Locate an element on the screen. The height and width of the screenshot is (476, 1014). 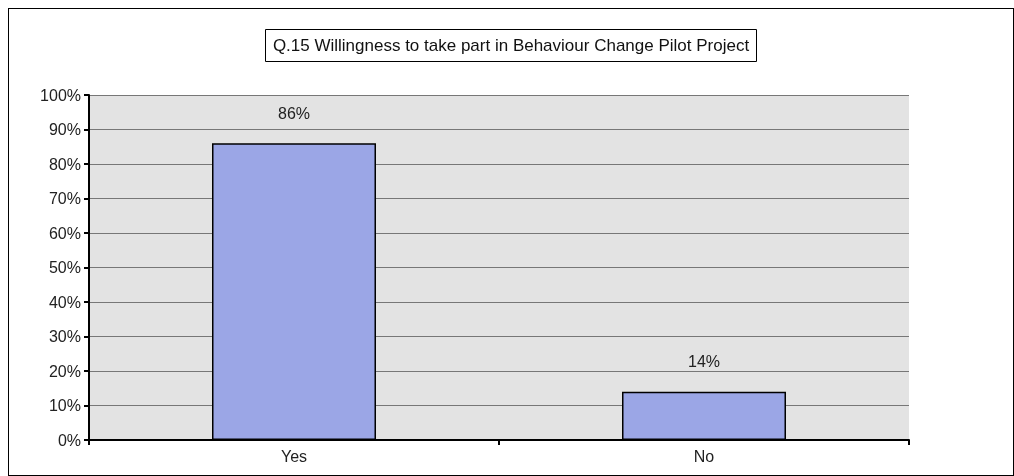
y-tick-label: 90% is located at coordinates (64, 129).